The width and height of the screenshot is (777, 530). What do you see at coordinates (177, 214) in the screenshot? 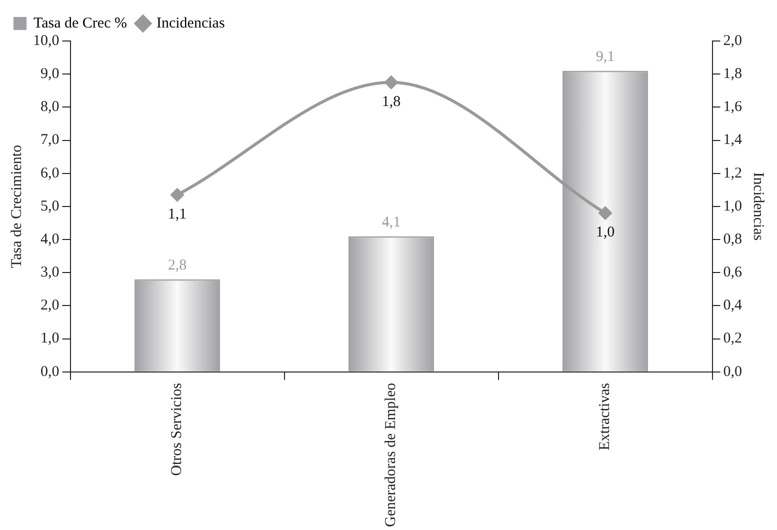
I see `data-label: 1,1` at bounding box center [177, 214].